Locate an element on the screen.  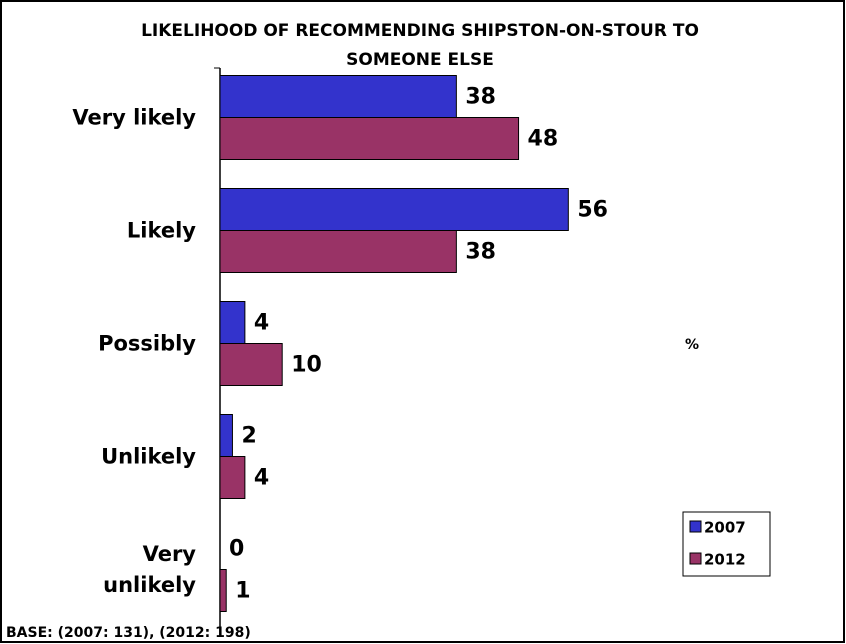
category-label: Unlikely is located at coordinates (148, 456).